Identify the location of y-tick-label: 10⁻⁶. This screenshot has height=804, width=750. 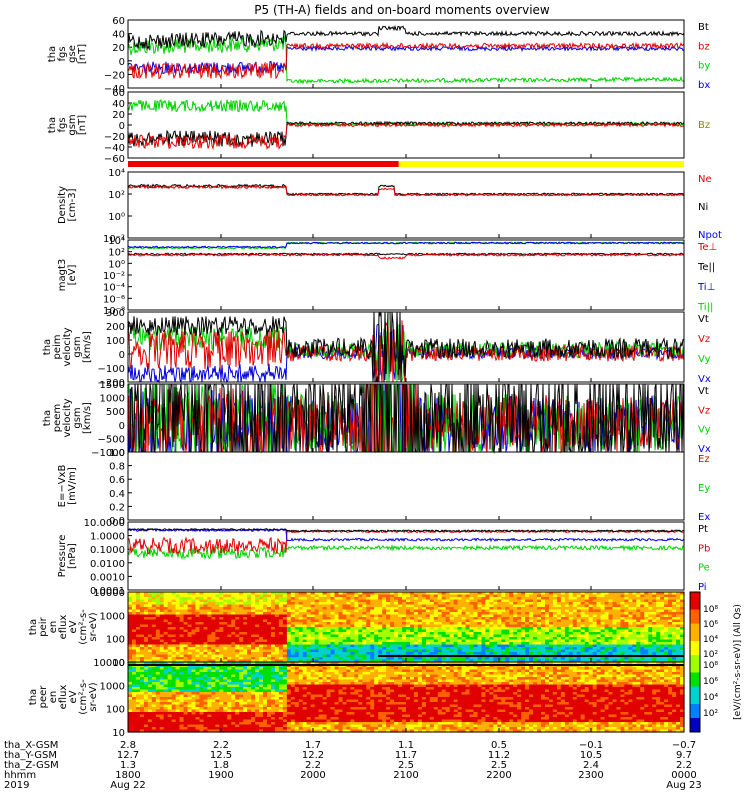
(114, 299).